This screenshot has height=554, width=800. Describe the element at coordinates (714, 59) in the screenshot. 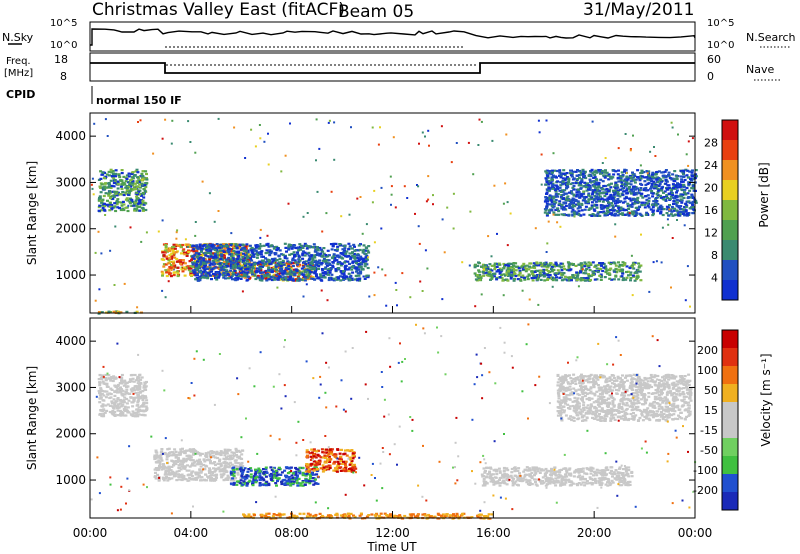

I see `nave-tick-high: 60` at that location.